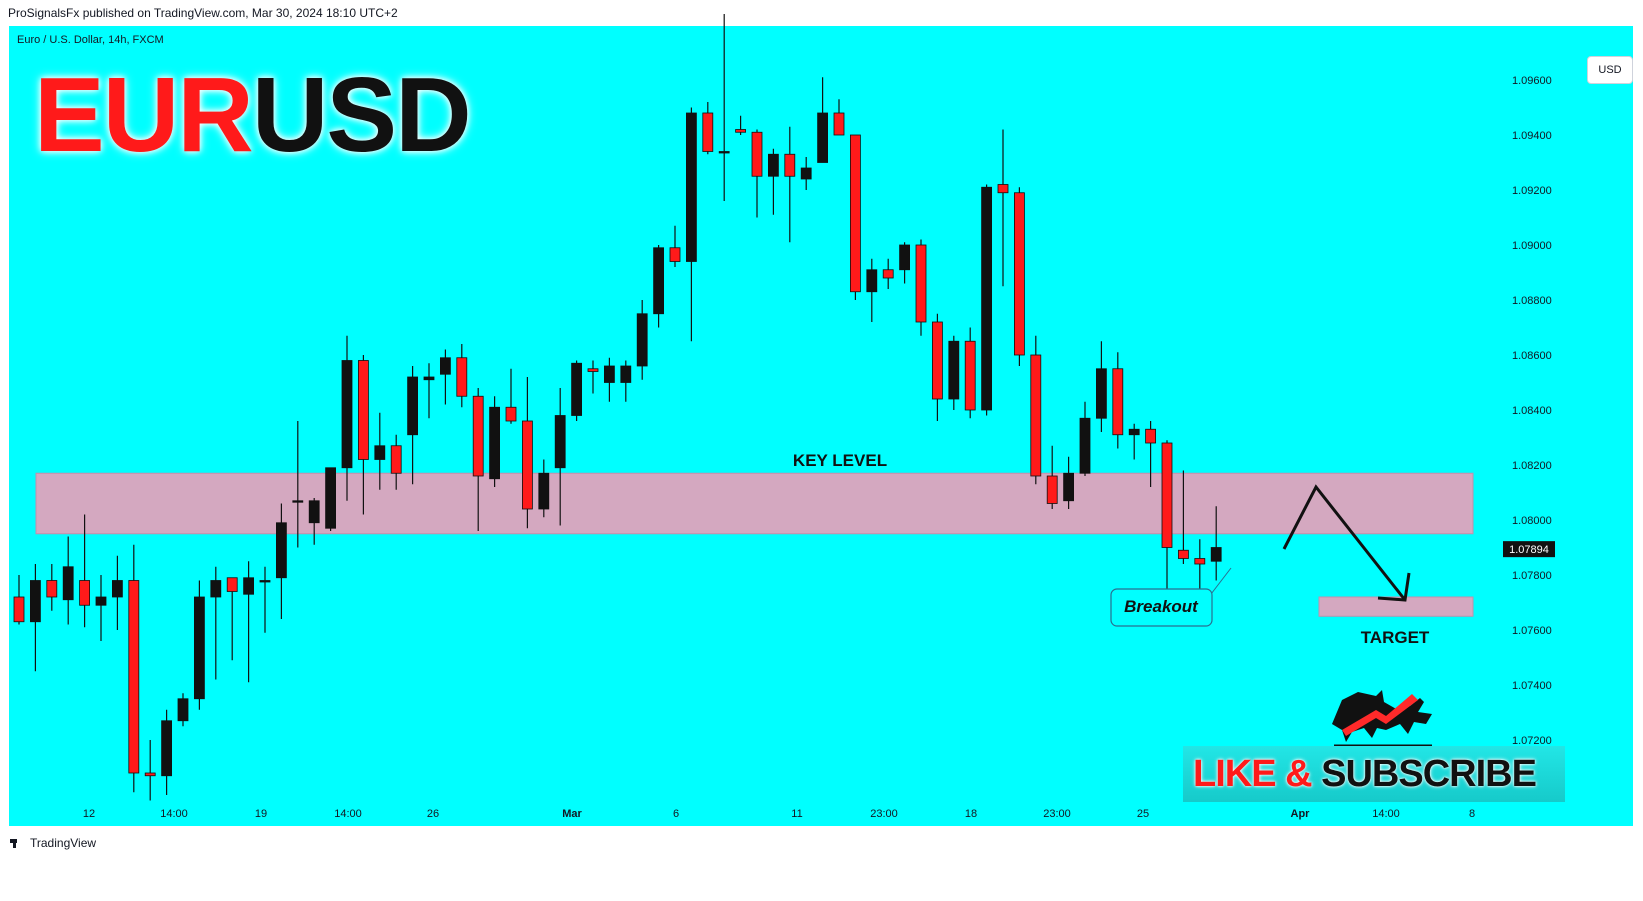  I want to click on last-price-label: 1.07894, so click(1529, 550).